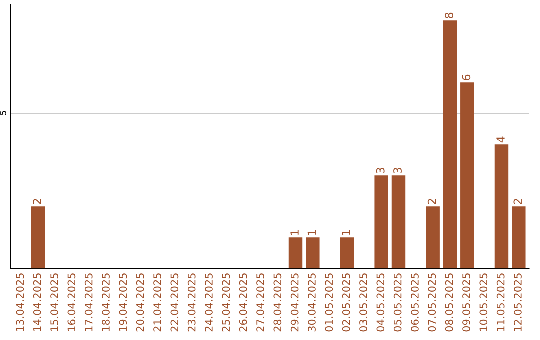 This screenshot has height=340, width=540. Describe the element at coordinates (449, 15) in the screenshot. I see `data-label: 8` at that location.